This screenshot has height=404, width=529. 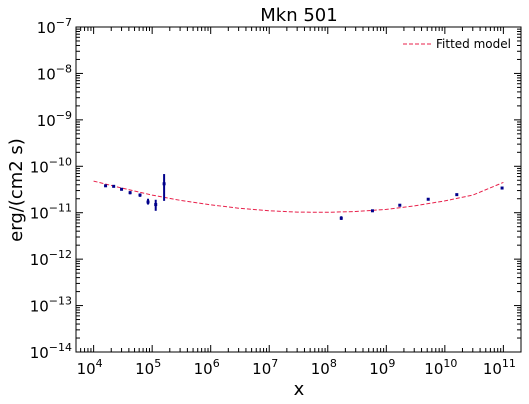 I want to click on legend-label-fitted-model: Fitted model, so click(x=473, y=44).